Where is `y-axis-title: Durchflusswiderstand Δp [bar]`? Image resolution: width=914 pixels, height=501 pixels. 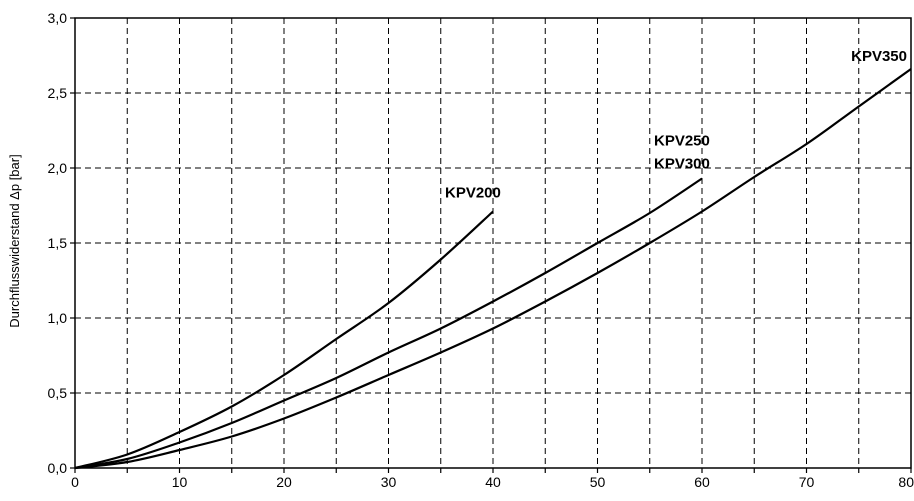
y-axis-title: Durchflusswiderstand Δp [bar] is located at coordinates (14, 240).